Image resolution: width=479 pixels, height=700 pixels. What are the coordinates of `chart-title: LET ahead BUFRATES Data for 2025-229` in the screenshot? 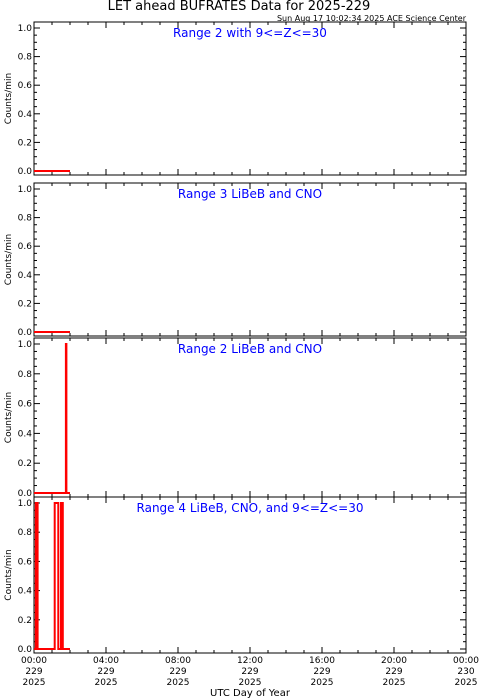 It's located at (239, 7).